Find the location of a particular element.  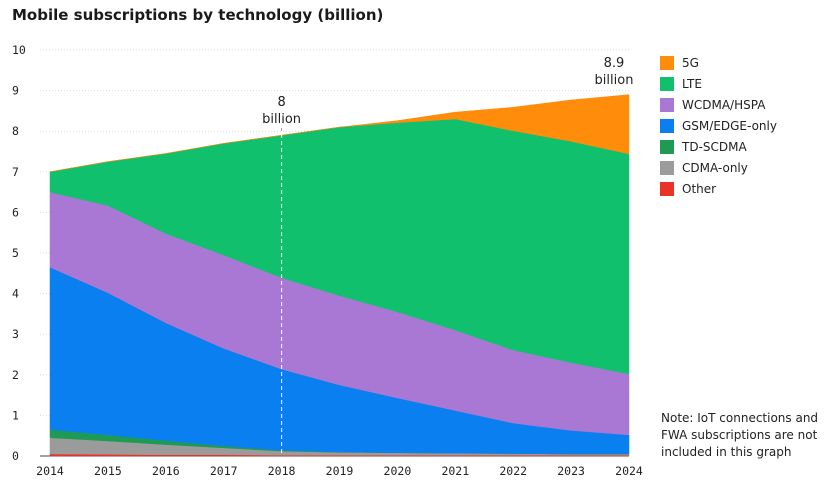

legend-item: GSM/EDGE-only is located at coordinates (718, 125).